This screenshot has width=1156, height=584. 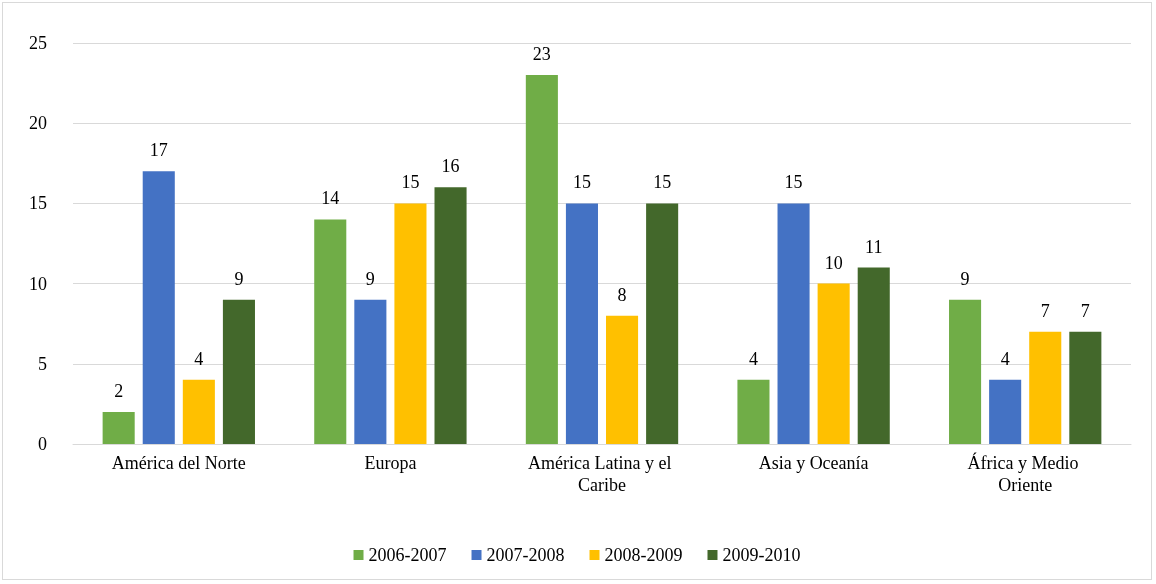 I want to click on y-tick-label: 15, so click(x=38, y=203).